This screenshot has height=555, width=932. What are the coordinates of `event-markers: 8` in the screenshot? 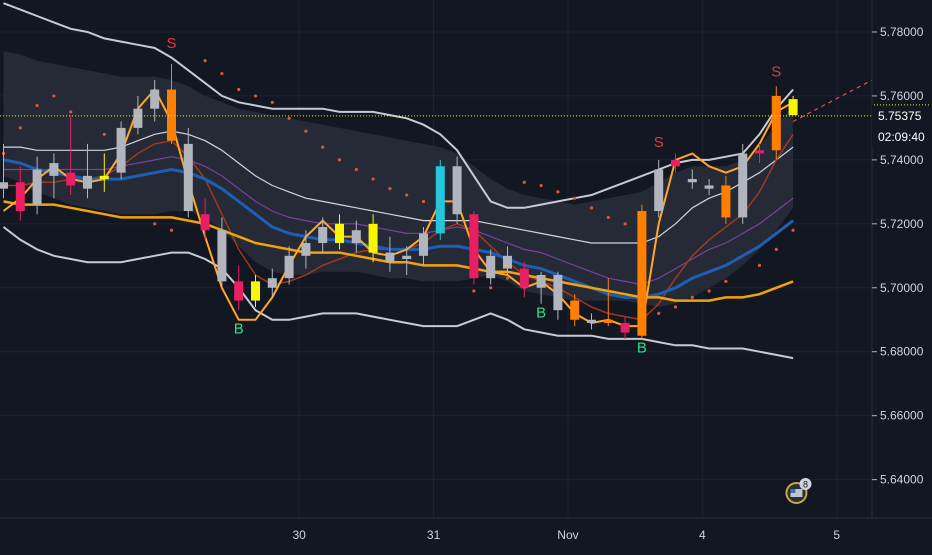 It's located at (858, 491).